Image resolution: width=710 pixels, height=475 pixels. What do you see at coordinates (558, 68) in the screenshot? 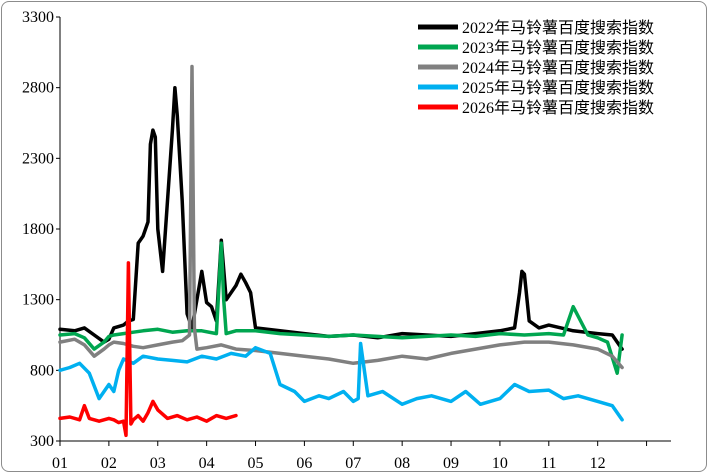
I see `legend-label: 2024年马铃薯百度搜索指数` at bounding box center [558, 68].